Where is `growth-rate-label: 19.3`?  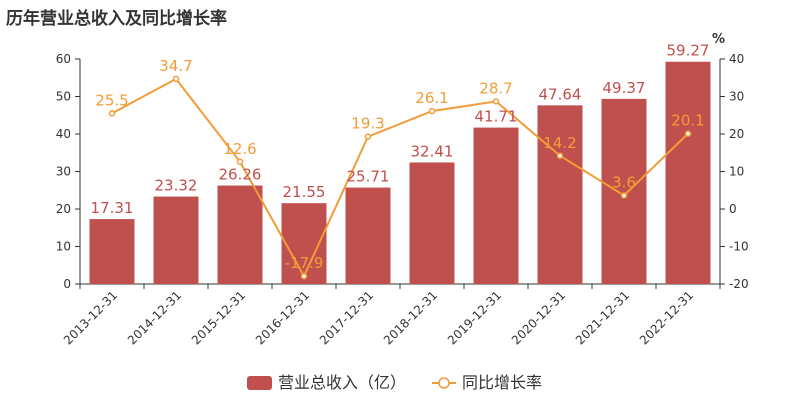 growth-rate-label: 19.3 is located at coordinates (367, 124).